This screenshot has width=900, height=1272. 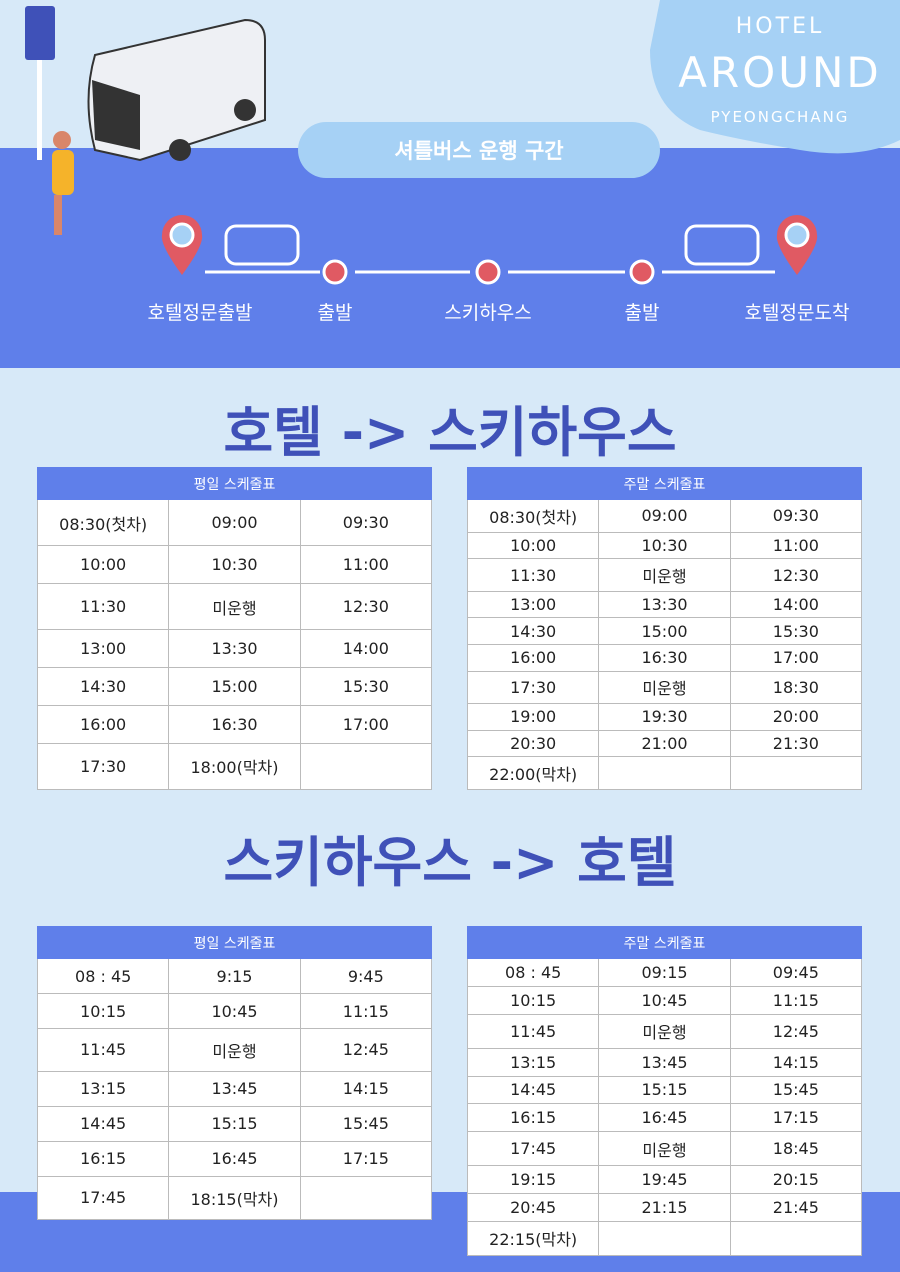 What do you see at coordinates (488, 313) in the screenshot?
I see `route-stop: 스키하우스` at bounding box center [488, 313].